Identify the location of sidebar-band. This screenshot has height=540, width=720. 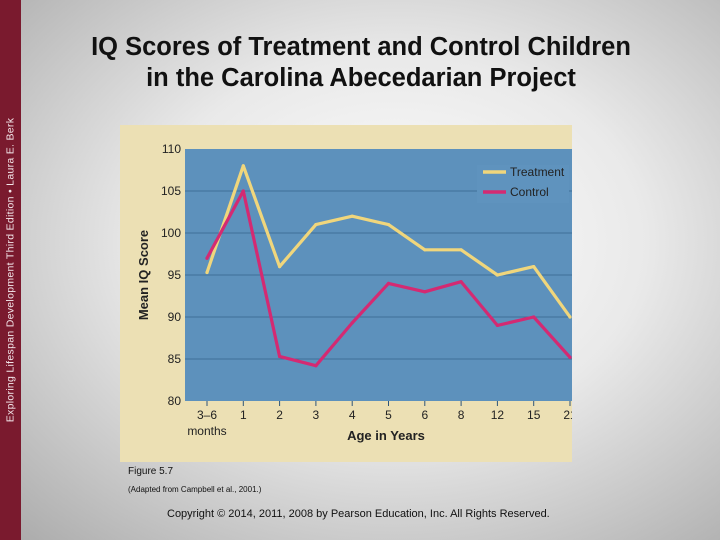
(10, 270).